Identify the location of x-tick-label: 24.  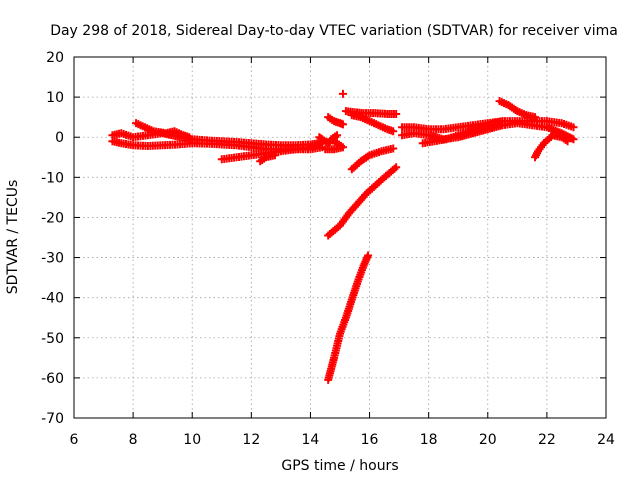
(606, 440).